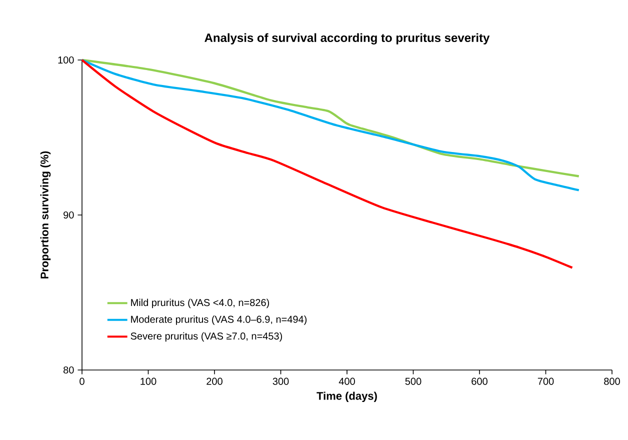 The height and width of the screenshot is (440, 628). I want to click on y-tick-label: 90, so click(69, 215).